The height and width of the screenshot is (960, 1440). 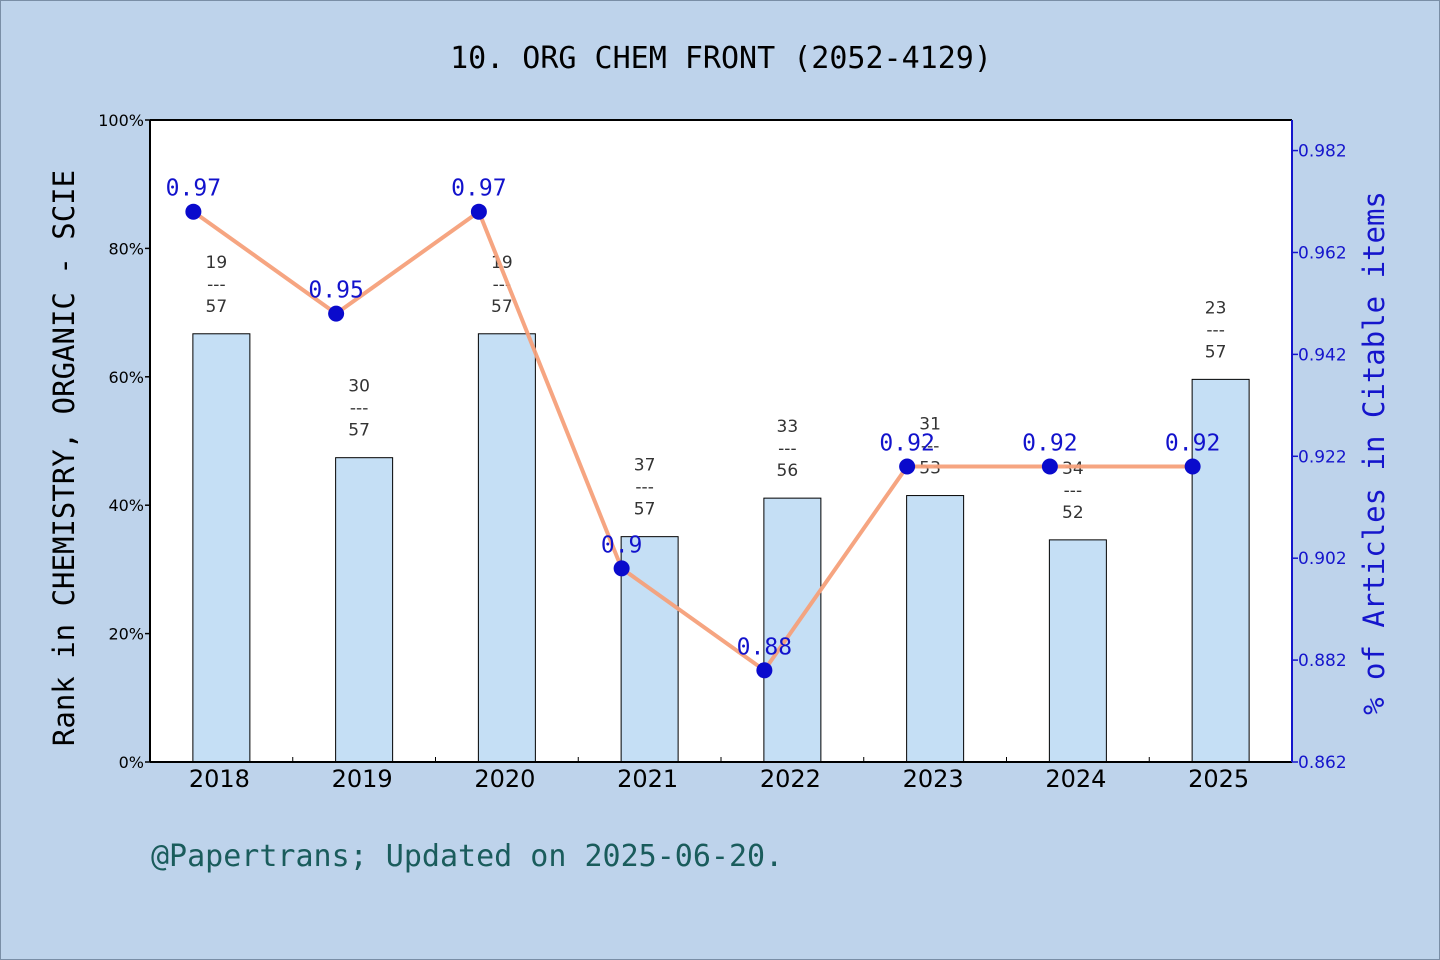 I want to click on y-tick-label: 80%, so click(x=126, y=248).